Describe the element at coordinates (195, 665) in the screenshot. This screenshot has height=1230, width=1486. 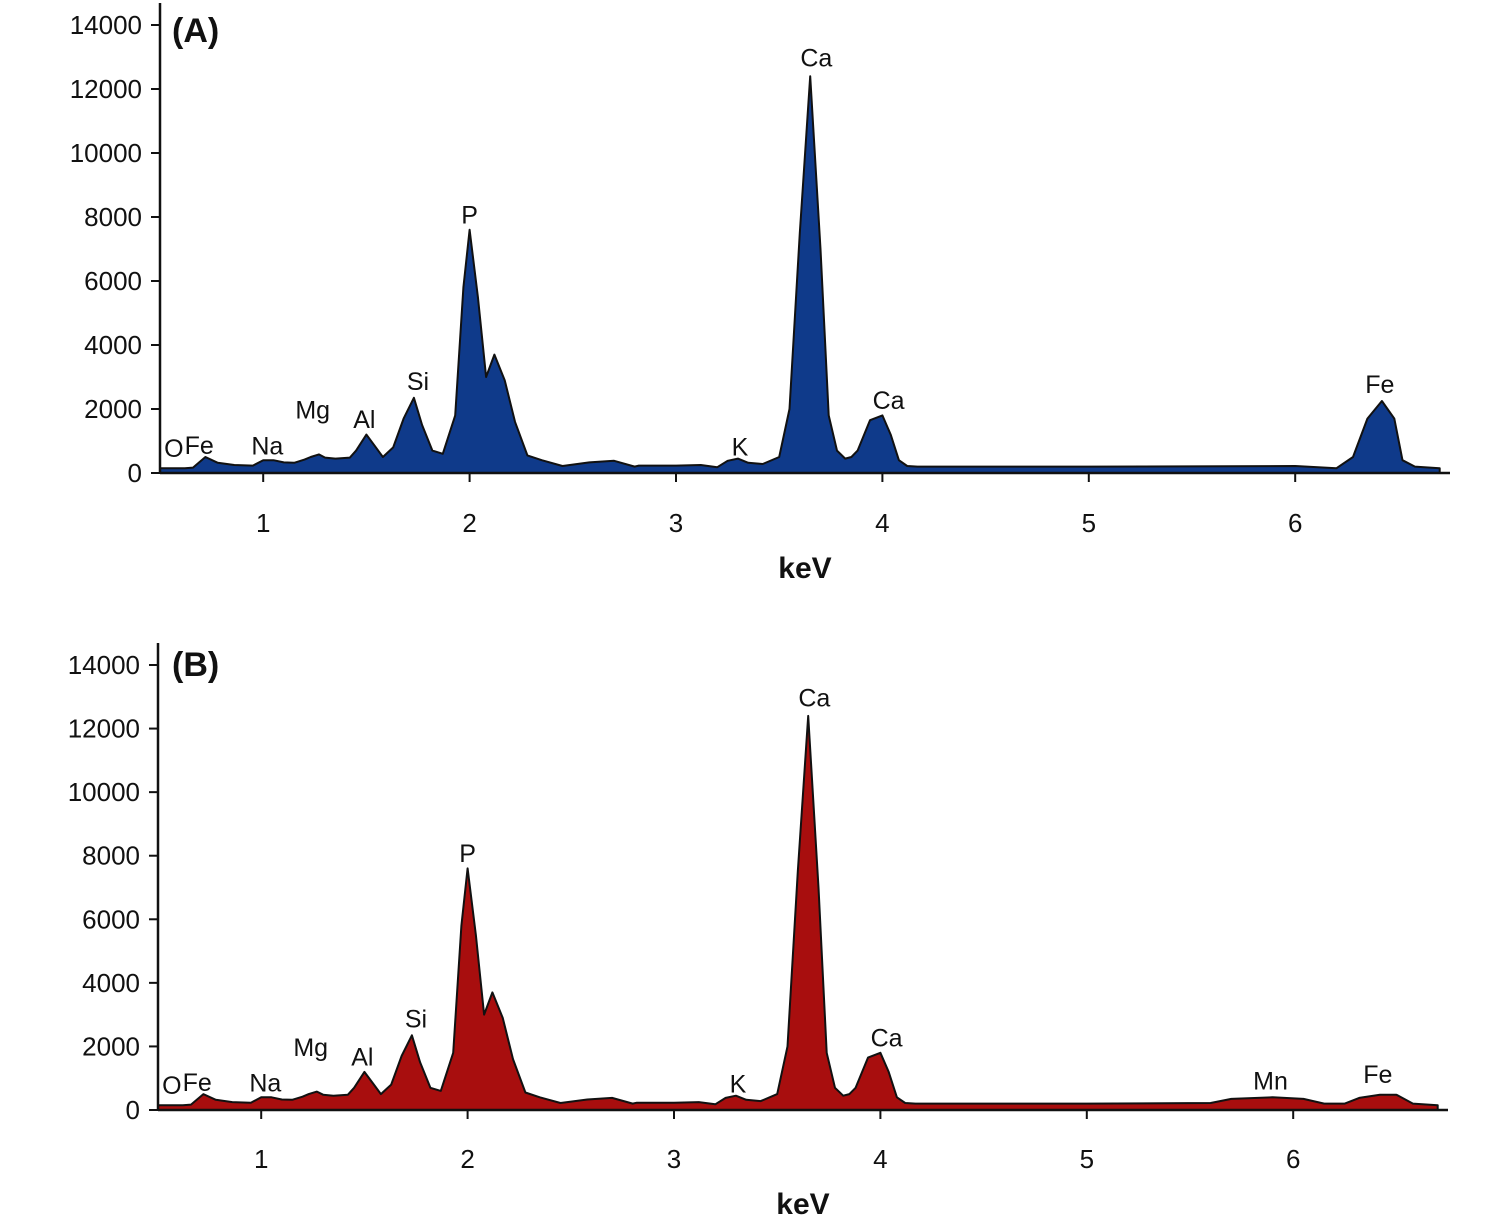
I see `panel-label: (B)` at that location.